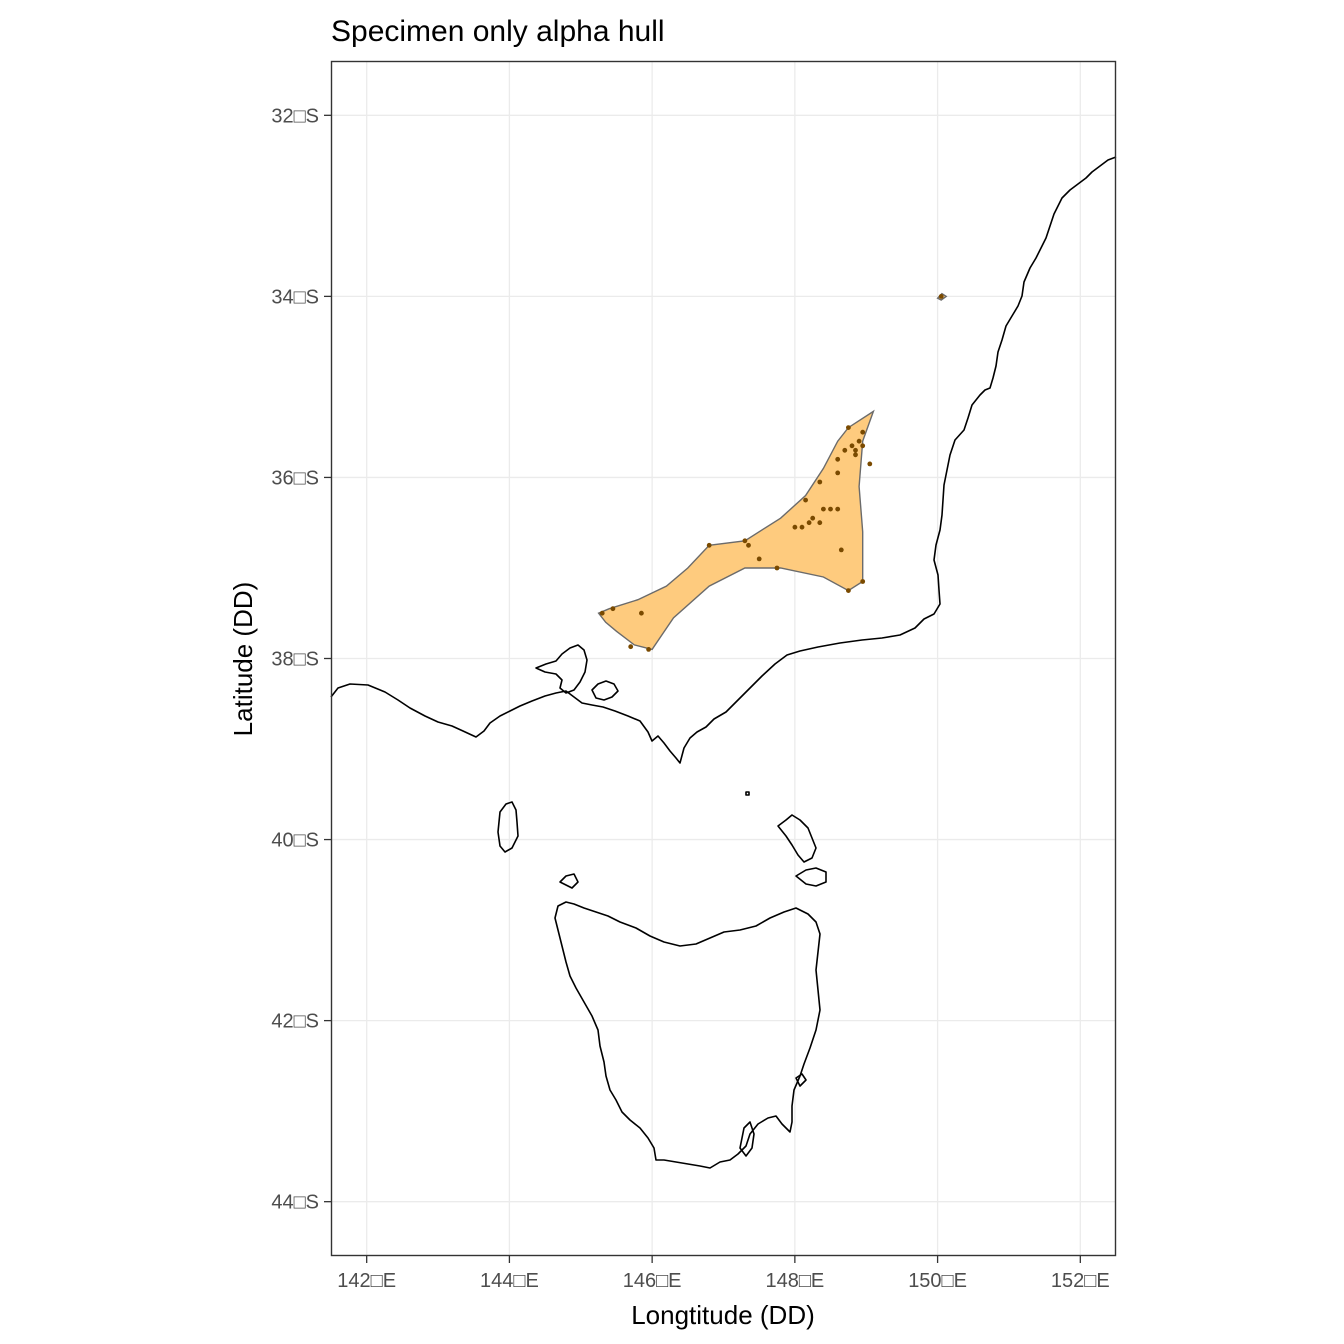 This screenshot has width=1344, height=1344. What do you see at coordinates (243, 659) in the screenshot?
I see `y-axis-title: Latitude (DD)` at bounding box center [243, 659].